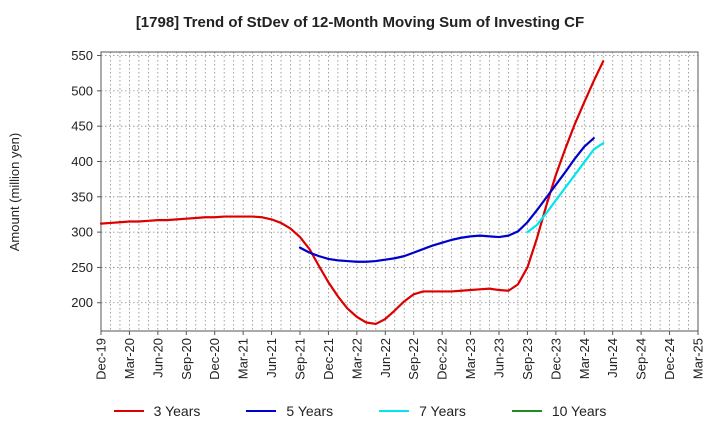 The width and height of the screenshot is (720, 440). I want to click on x-tick-label: Mar-21, so click(243, 358).